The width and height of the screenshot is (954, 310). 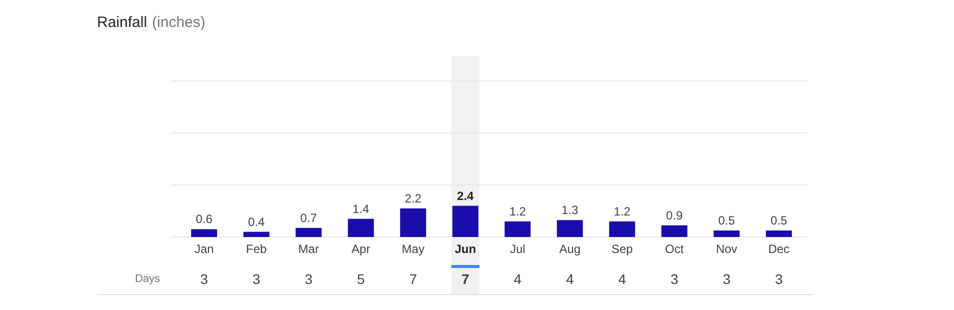 I want to click on data-label: 0.9, so click(x=675, y=215).